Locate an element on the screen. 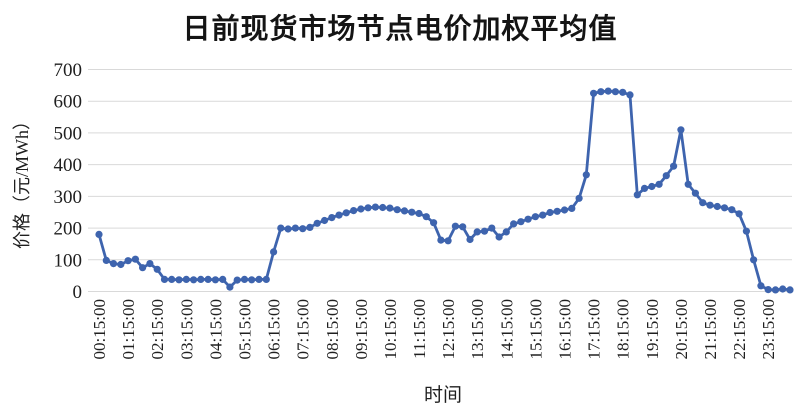  x-tick-label: 16:15:00 is located at coordinates (565, 329).